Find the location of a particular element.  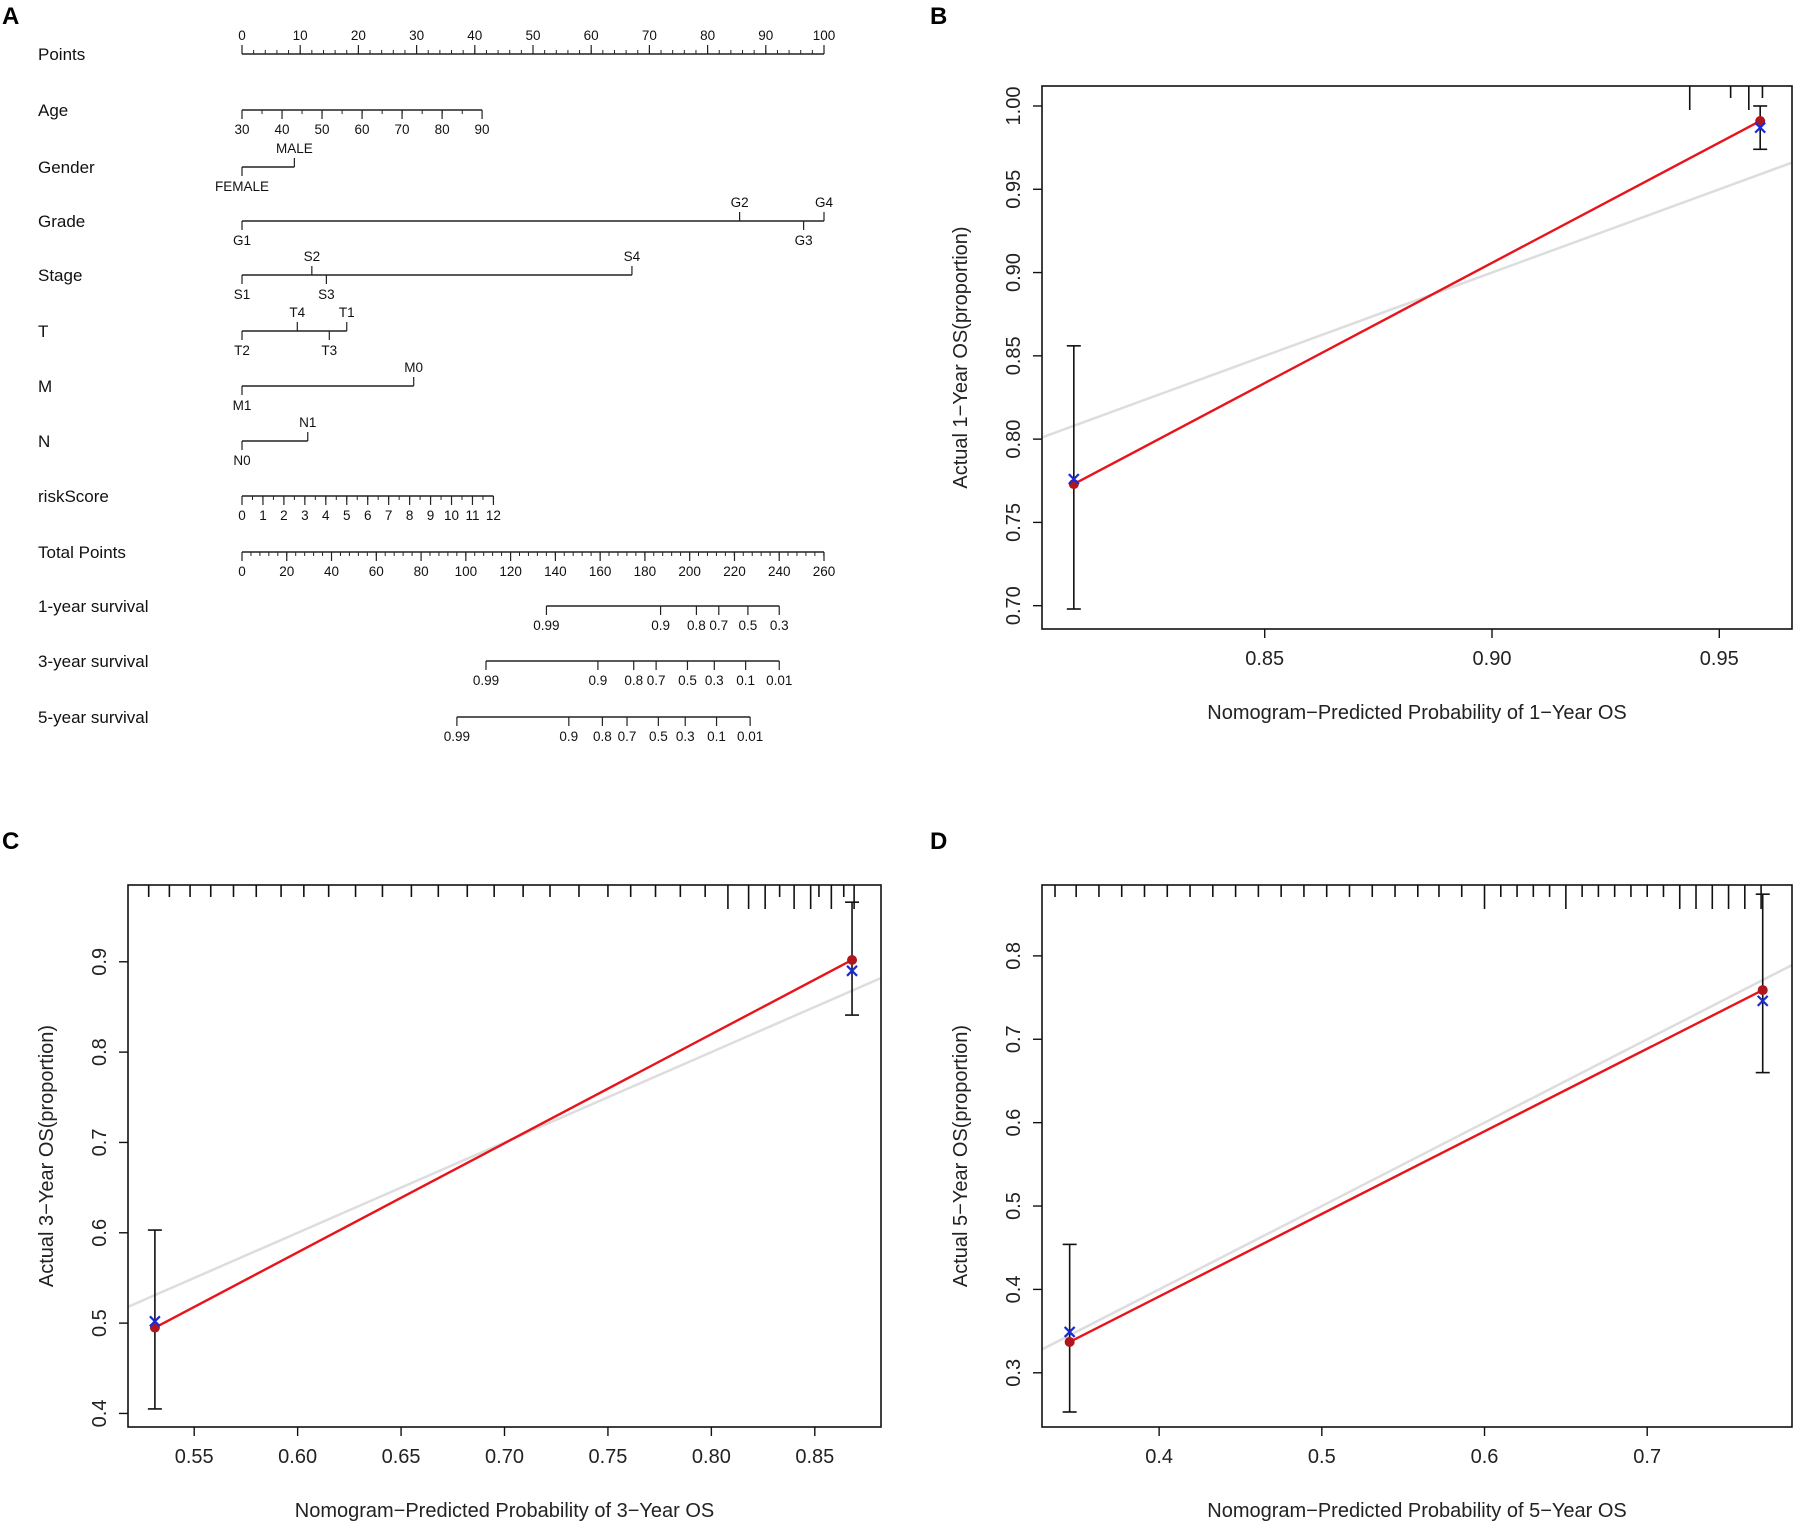

nomogram-level-label: S3 is located at coordinates (326, 294).